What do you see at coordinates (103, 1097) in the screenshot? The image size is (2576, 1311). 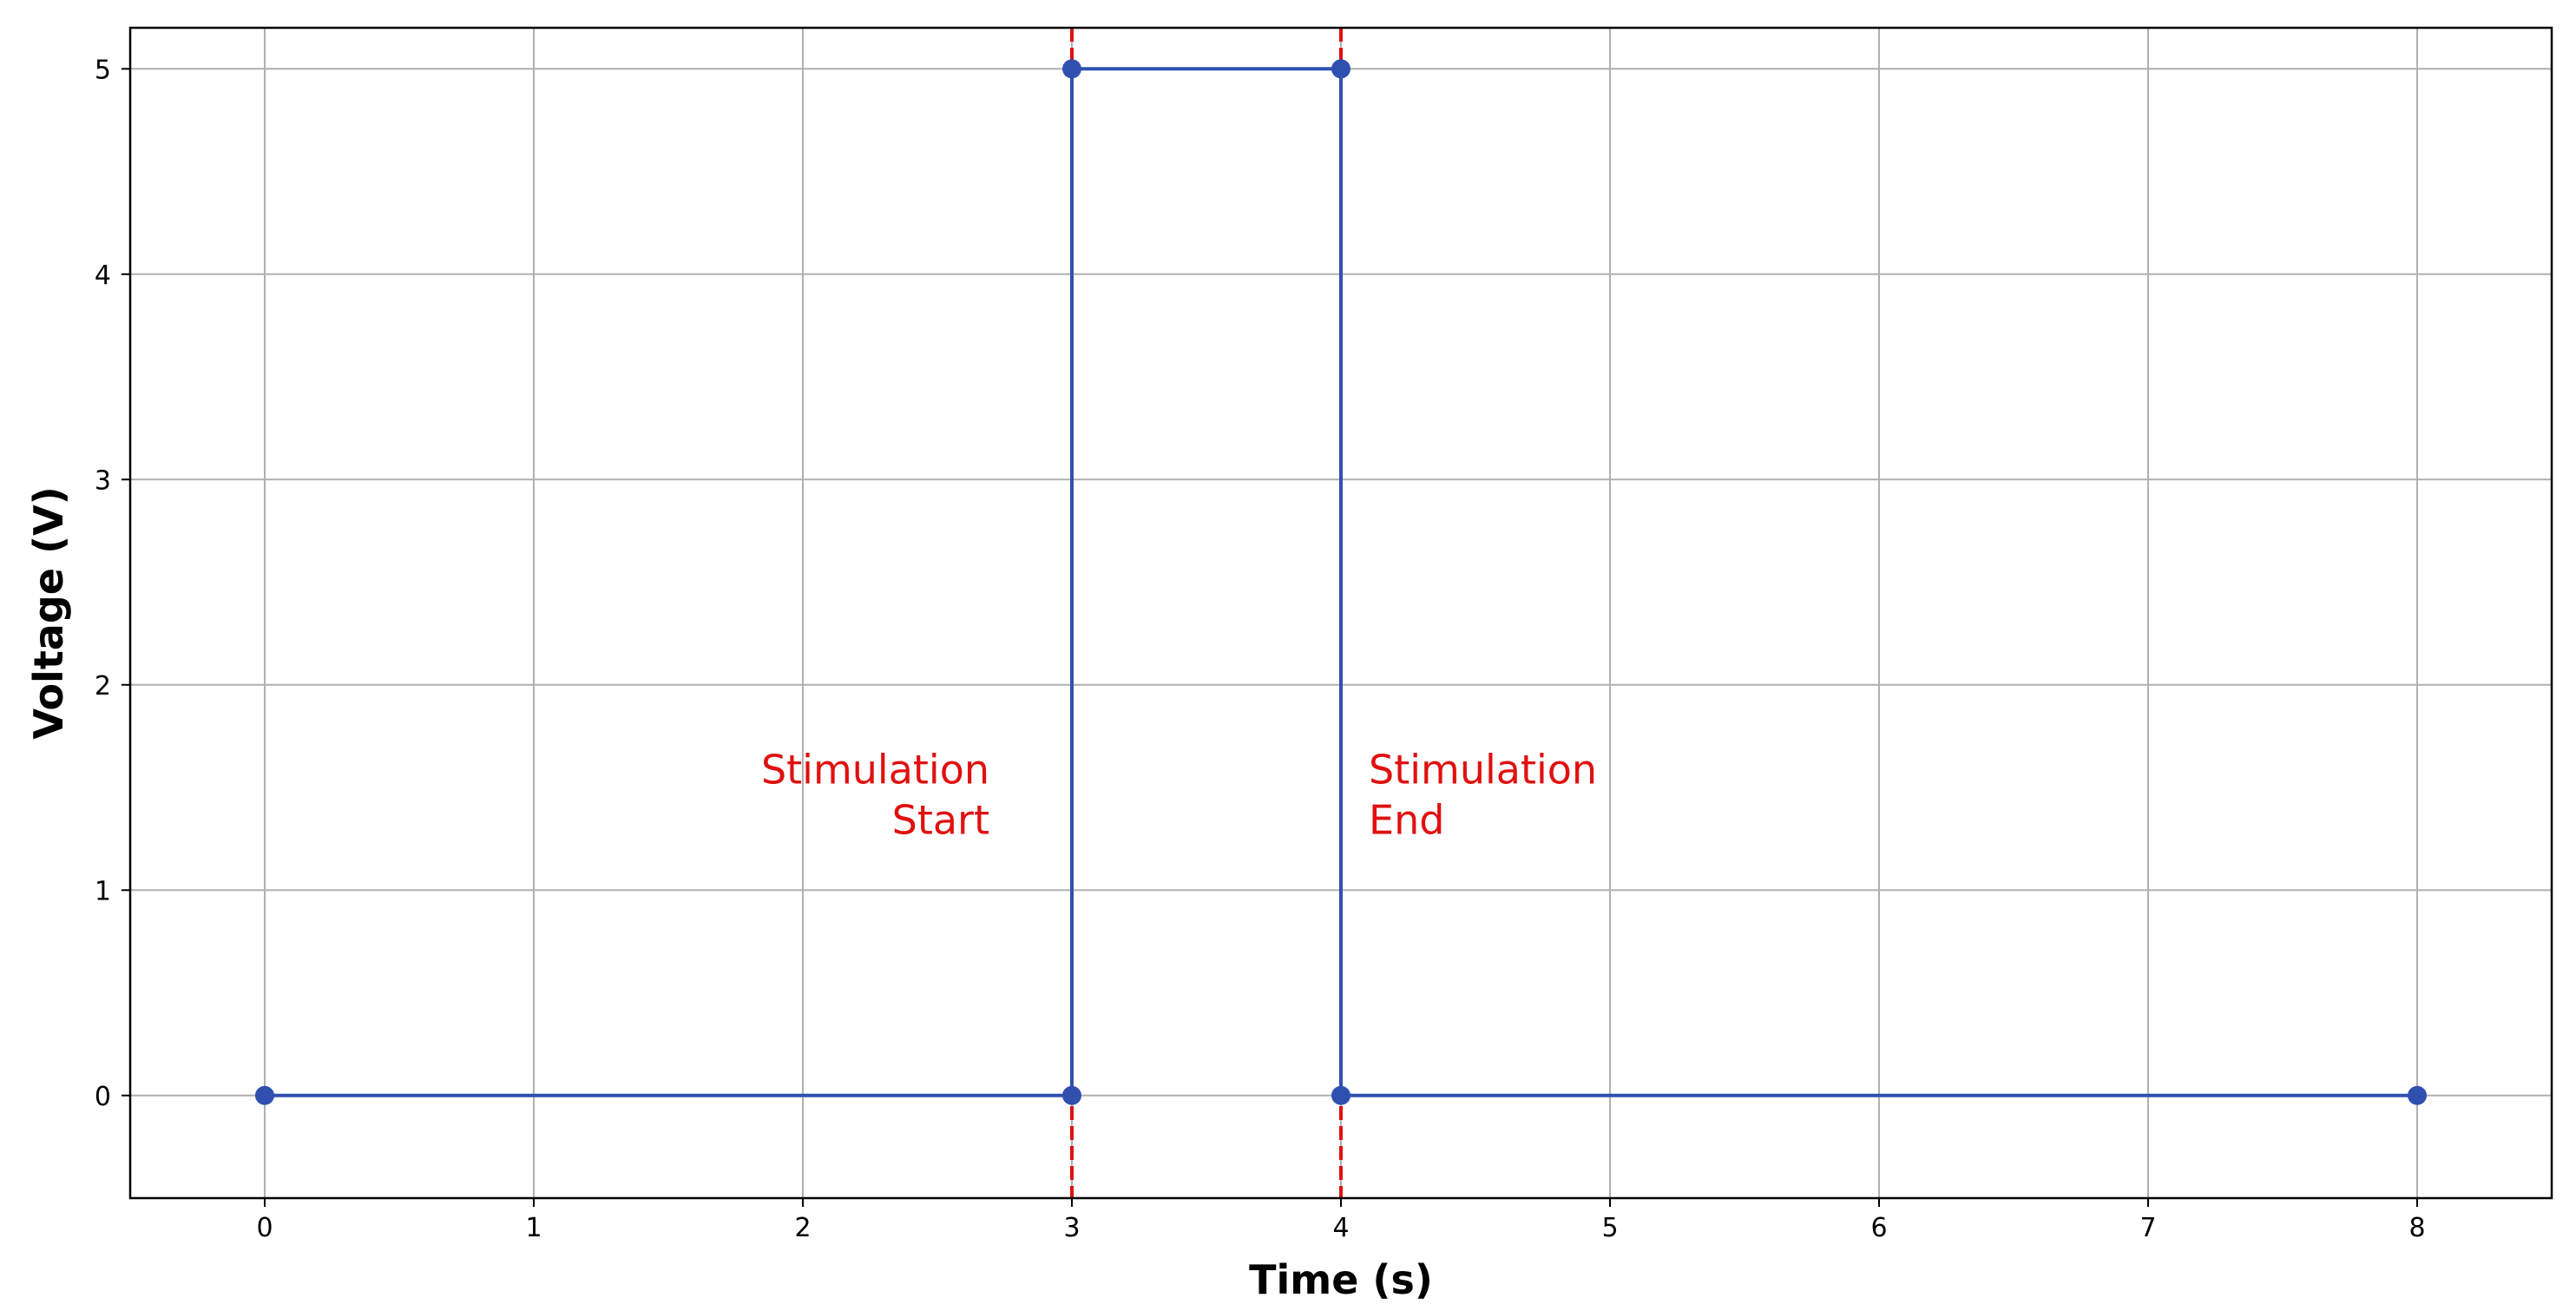 I see `y-tick-label: 0` at bounding box center [103, 1097].